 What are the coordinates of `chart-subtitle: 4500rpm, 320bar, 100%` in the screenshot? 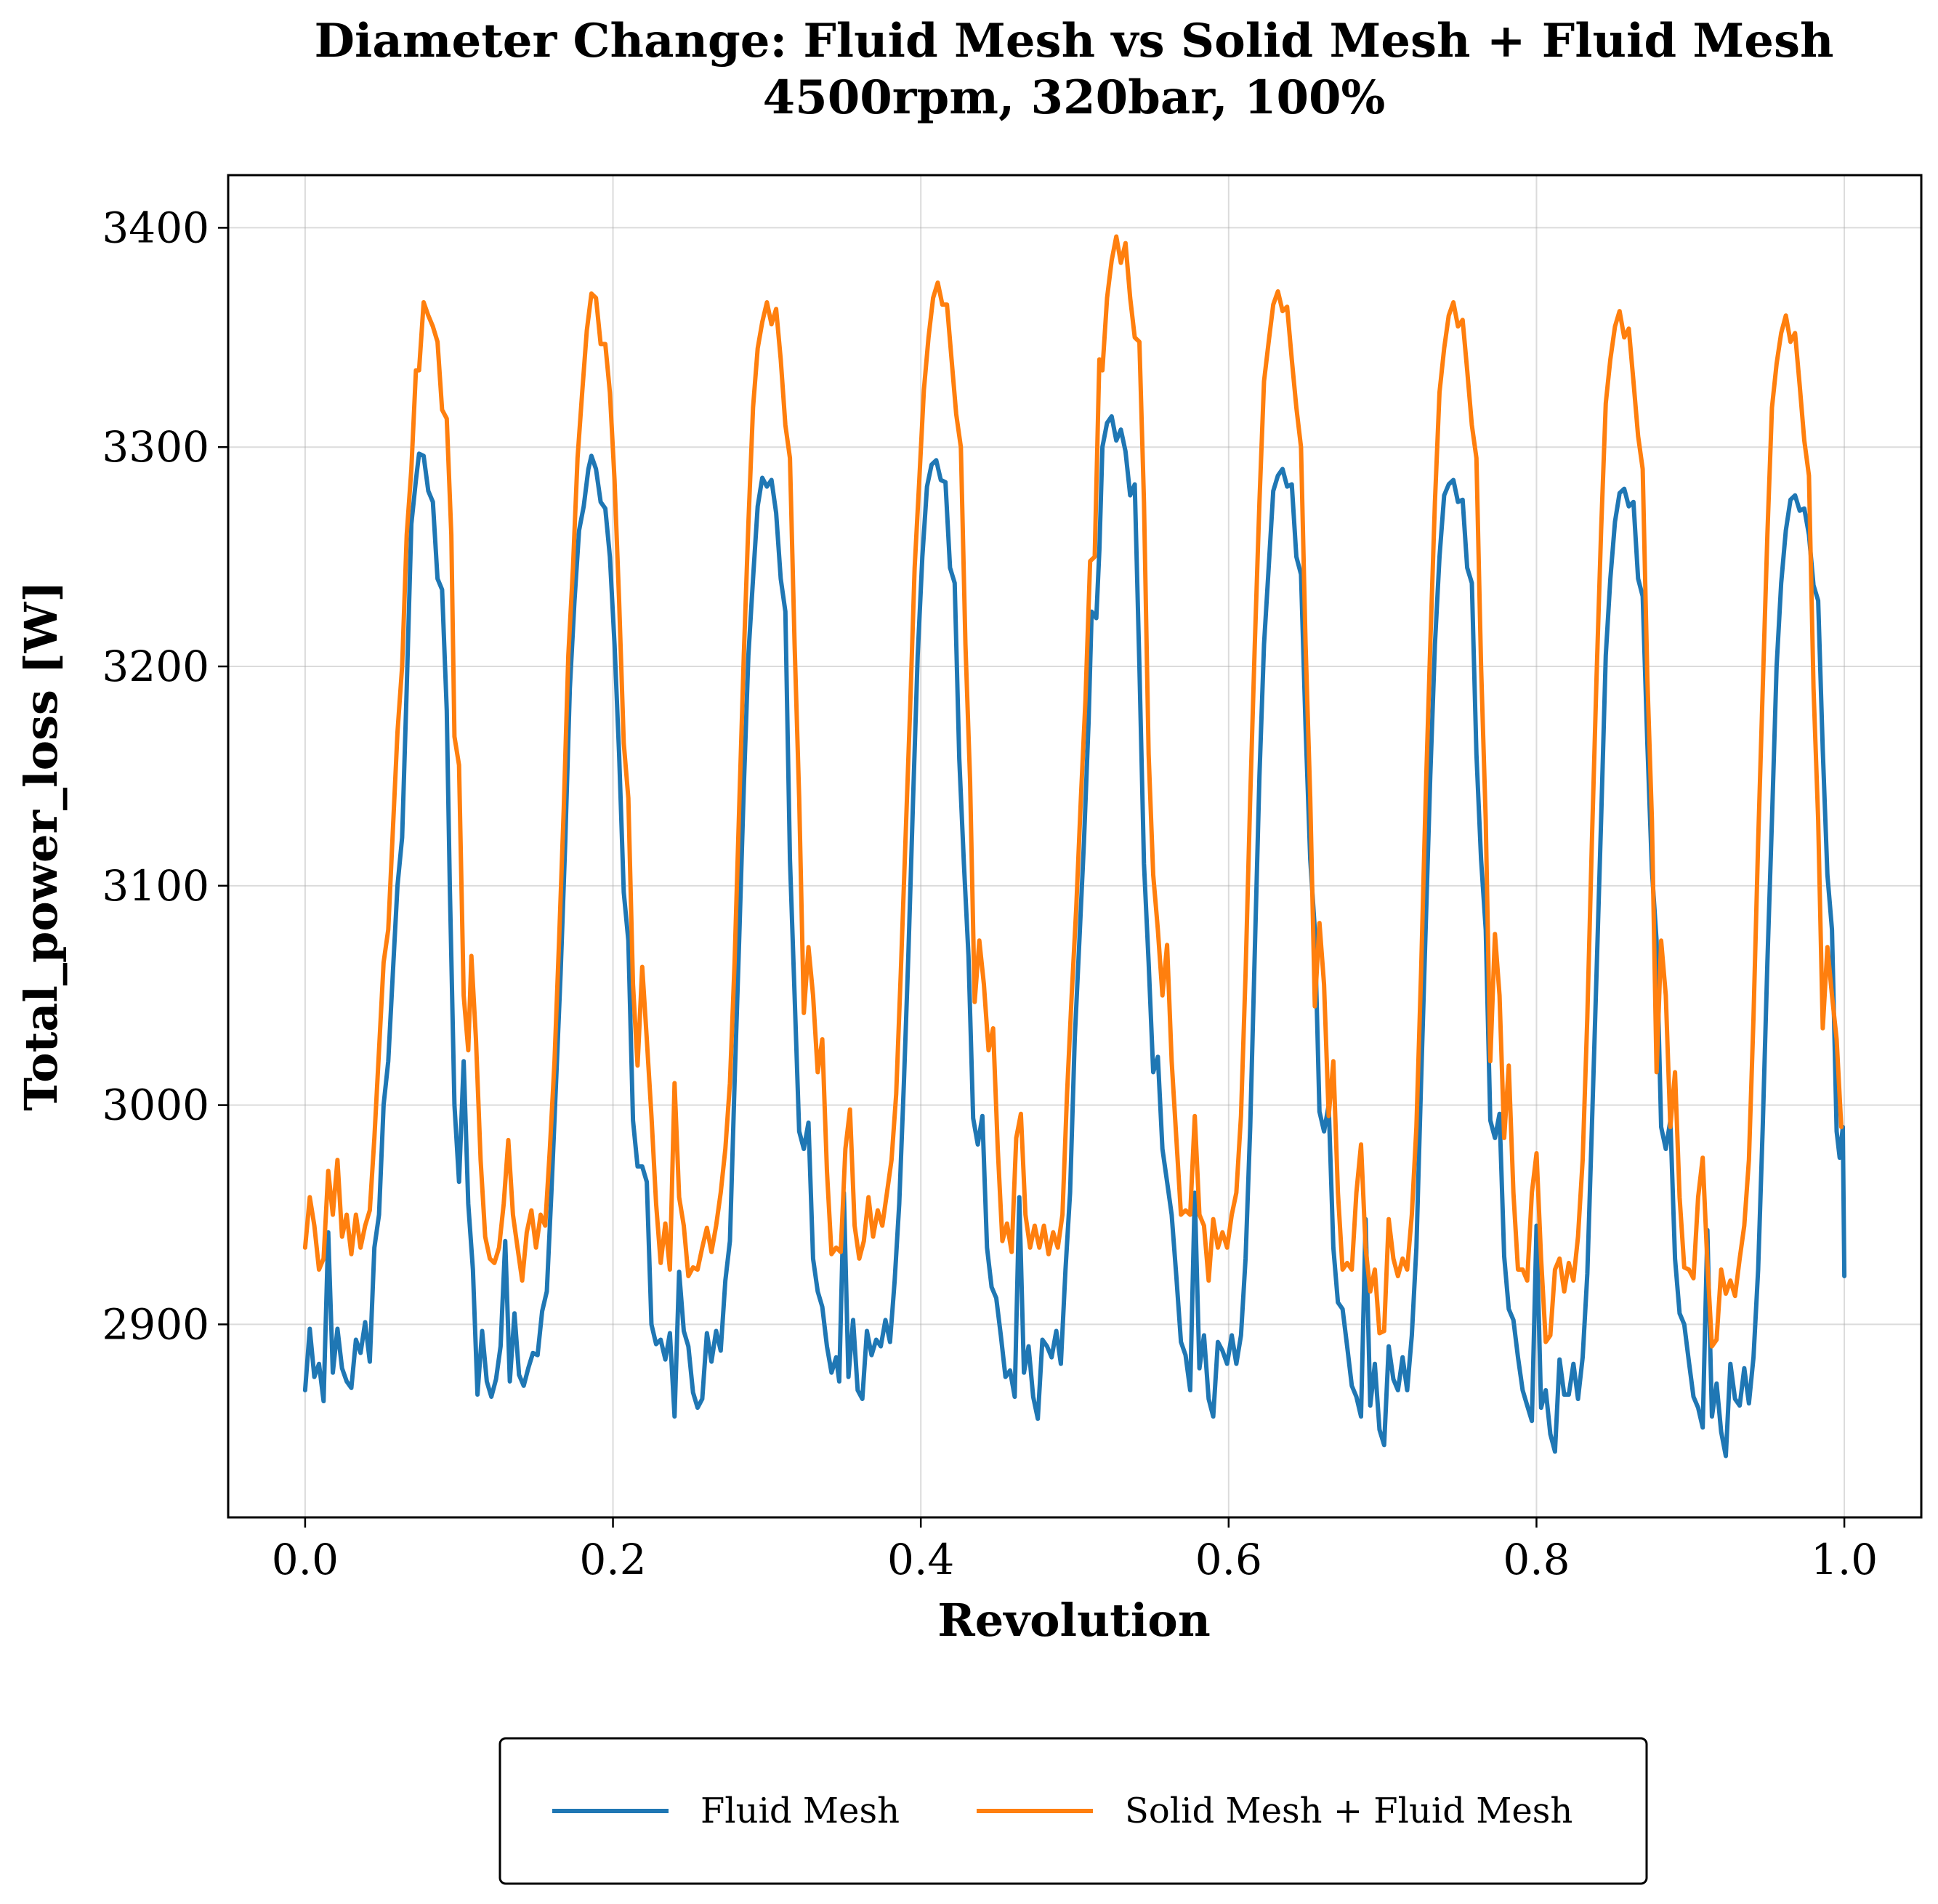 It's located at (1074, 97).